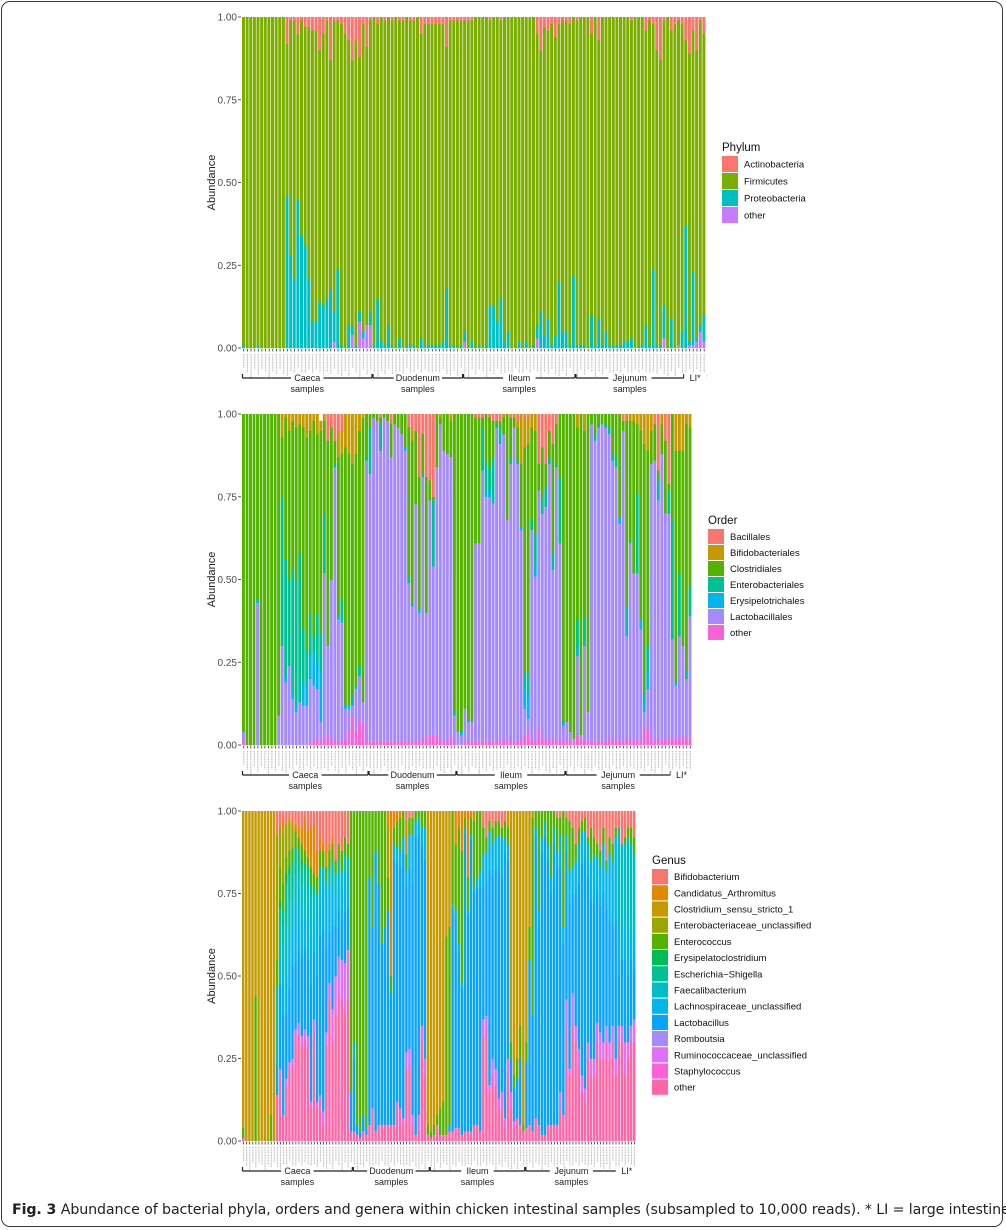  I want to click on legend-item: Clostridium_sensu_stricto_1, so click(722, 909).